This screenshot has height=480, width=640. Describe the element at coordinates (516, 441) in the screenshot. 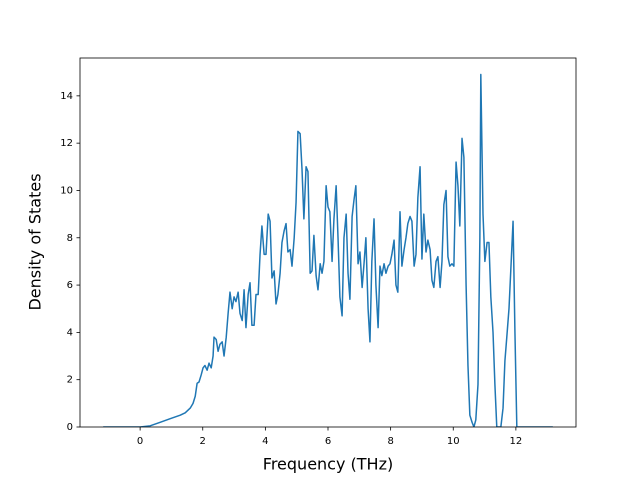

I see `x-tick-label: 12` at that location.